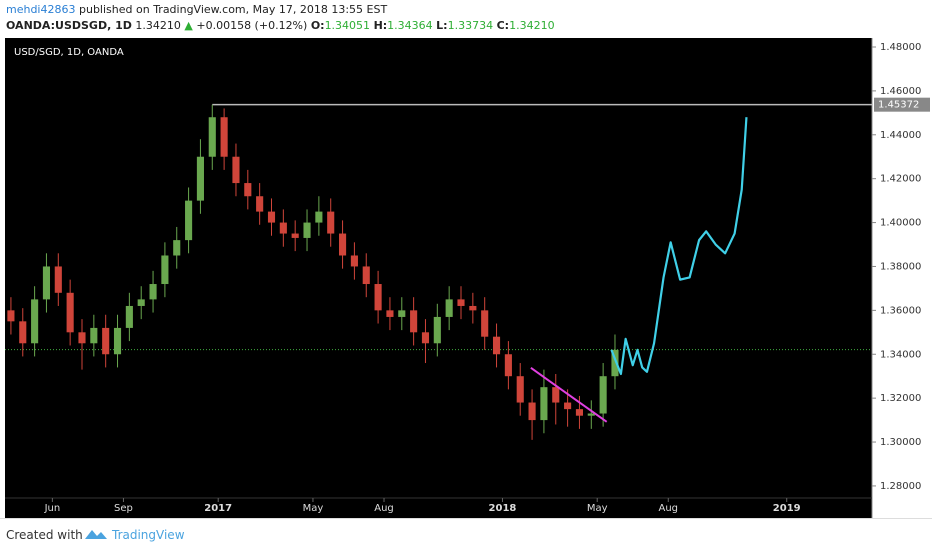 The width and height of the screenshot is (932, 550). I want to click on footer: Created with TradingView, so click(466, 534).